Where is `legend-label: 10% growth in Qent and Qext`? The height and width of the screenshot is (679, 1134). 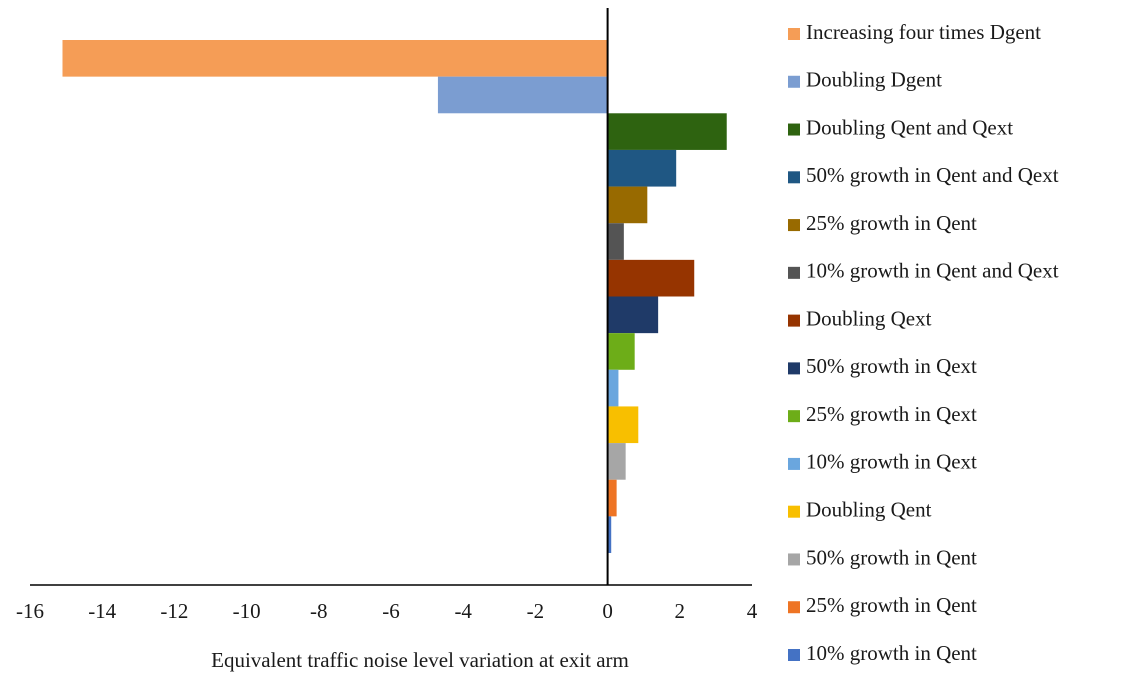 legend-label: 10% growth in Qent and Qext is located at coordinates (932, 271).